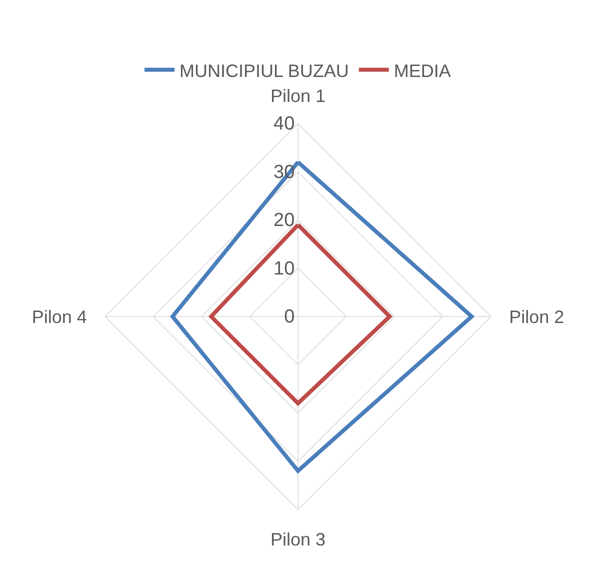 Image resolution: width=596 pixels, height=563 pixels. Describe the element at coordinates (264, 70) in the screenshot. I see `legend-label: MUNICIPIUL BUZAU` at that location.